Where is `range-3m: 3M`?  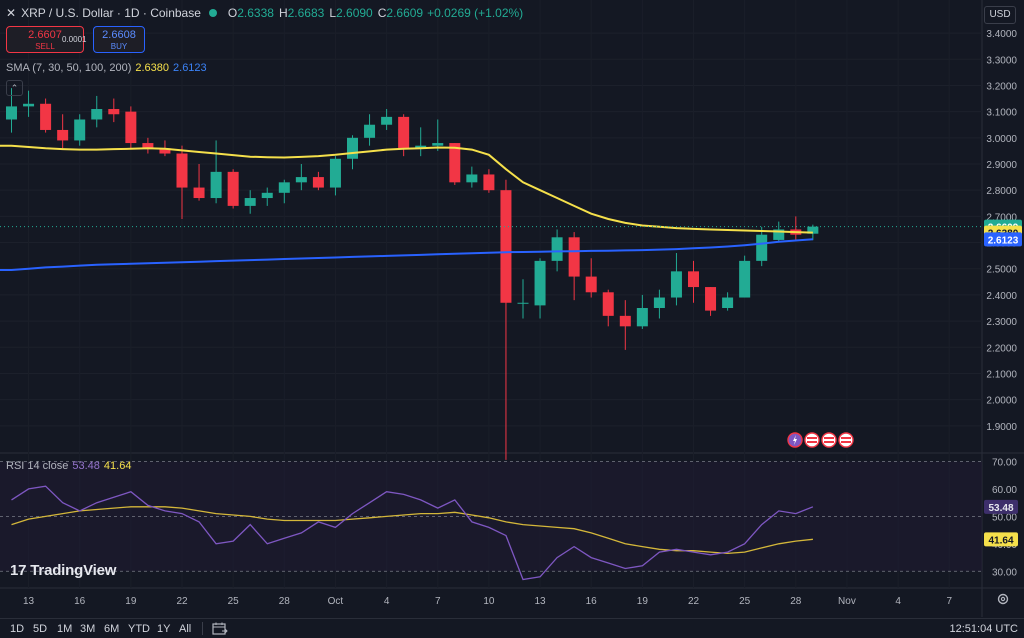 range-3m: 3M is located at coordinates (88, 629).